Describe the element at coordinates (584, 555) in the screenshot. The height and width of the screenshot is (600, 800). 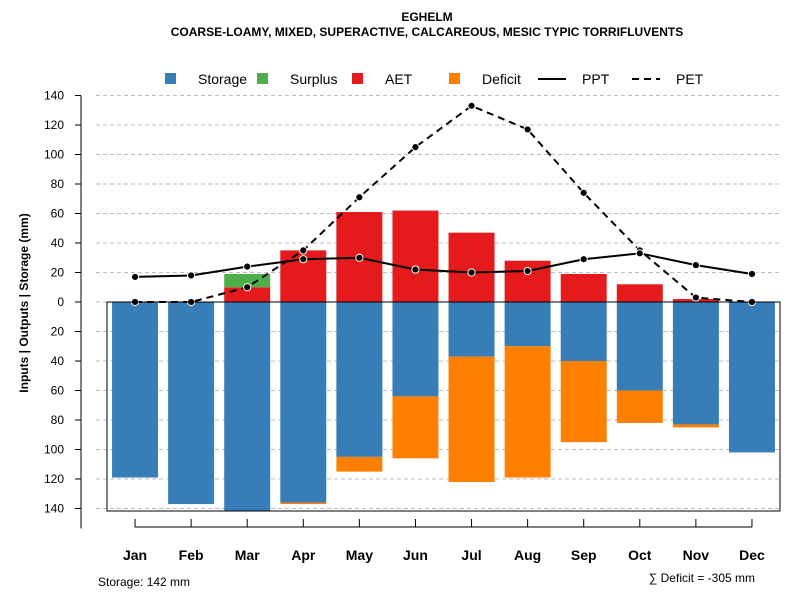
I see `x-tick-label: Sep` at that location.